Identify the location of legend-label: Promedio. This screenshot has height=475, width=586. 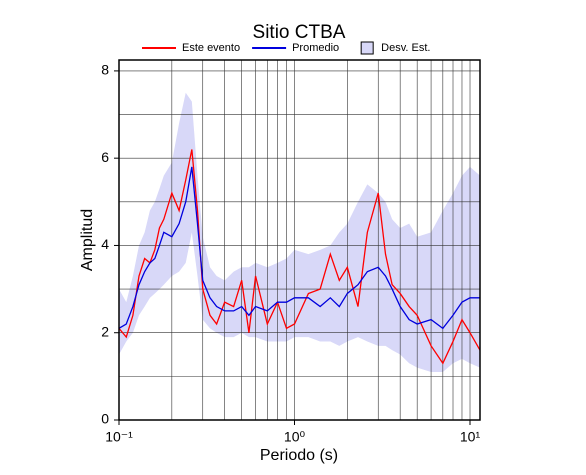
(315, 48).